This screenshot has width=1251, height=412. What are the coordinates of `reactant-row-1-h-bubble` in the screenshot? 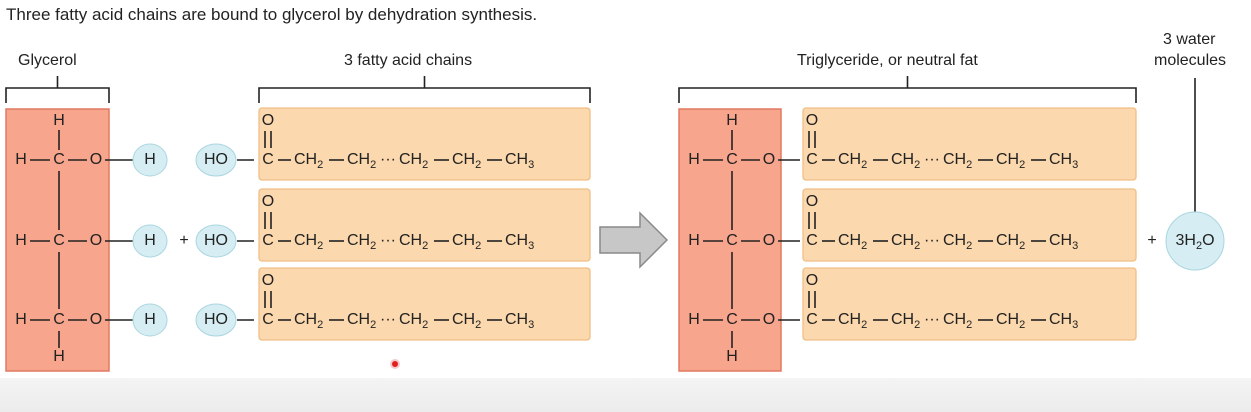 It's located at (150, 160).